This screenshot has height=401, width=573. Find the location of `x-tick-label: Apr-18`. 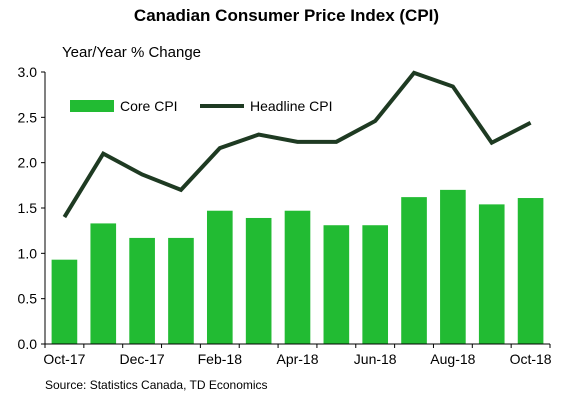

x-tick-label: Apr-18 is located at coordinates (297, 359).